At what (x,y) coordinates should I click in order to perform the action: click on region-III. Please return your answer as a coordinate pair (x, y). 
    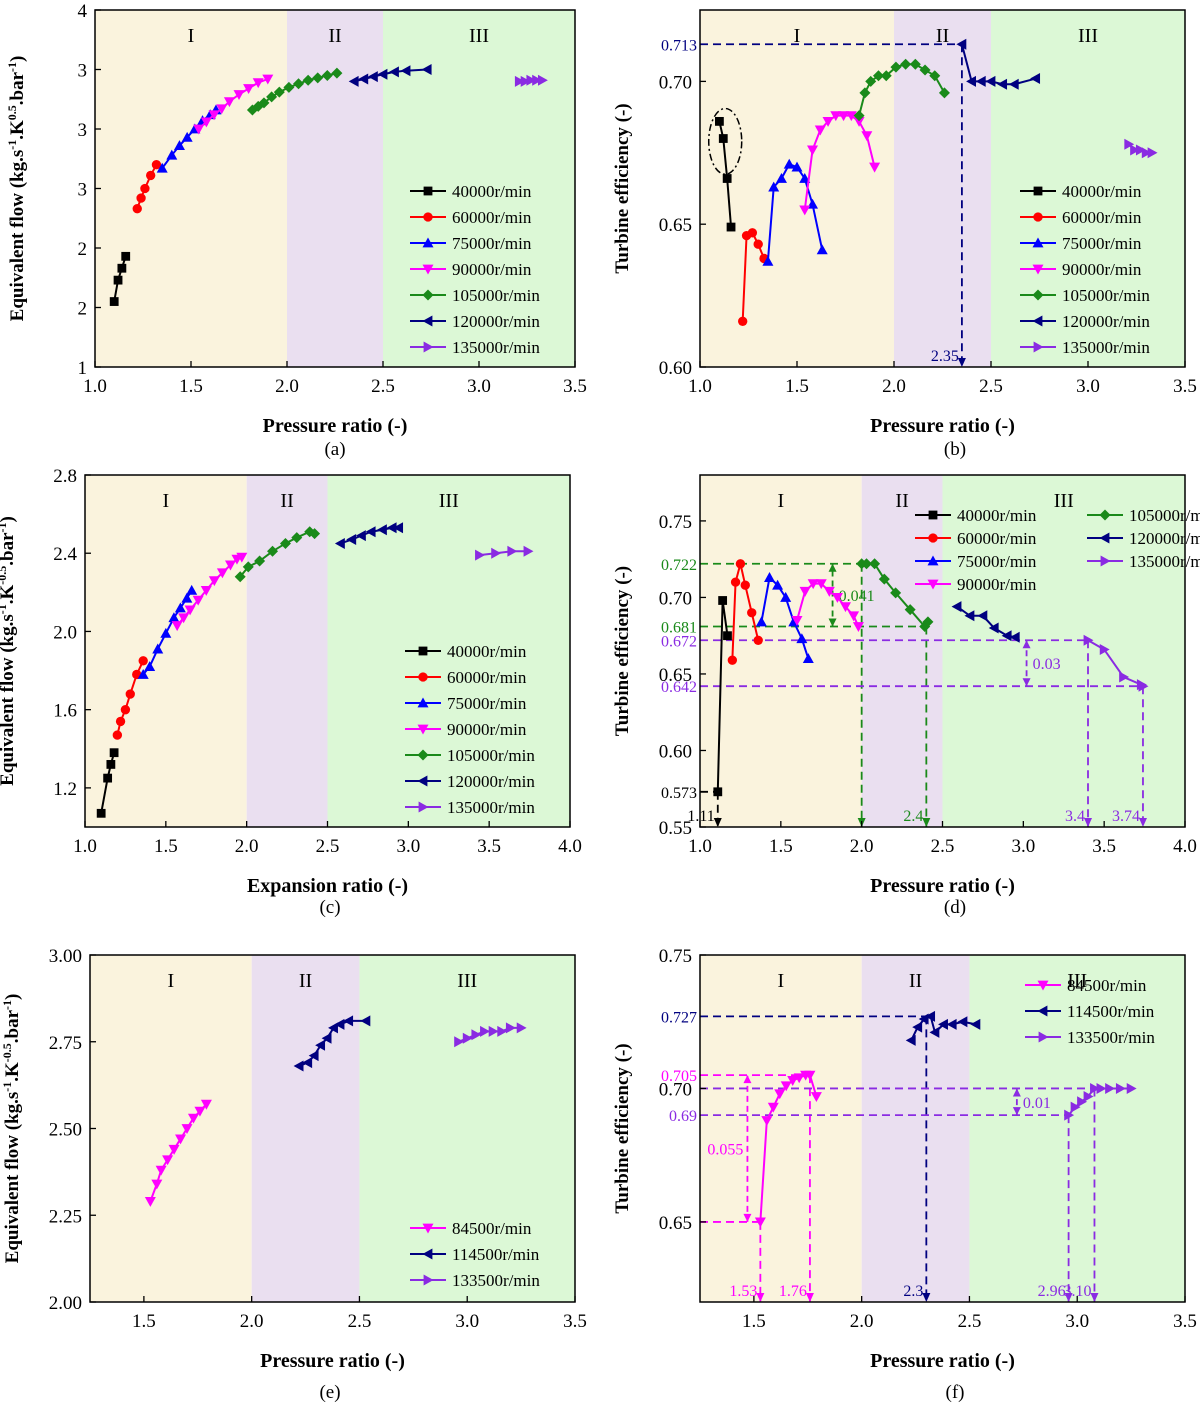
    Looking at the image, I should click on (1088, 188).